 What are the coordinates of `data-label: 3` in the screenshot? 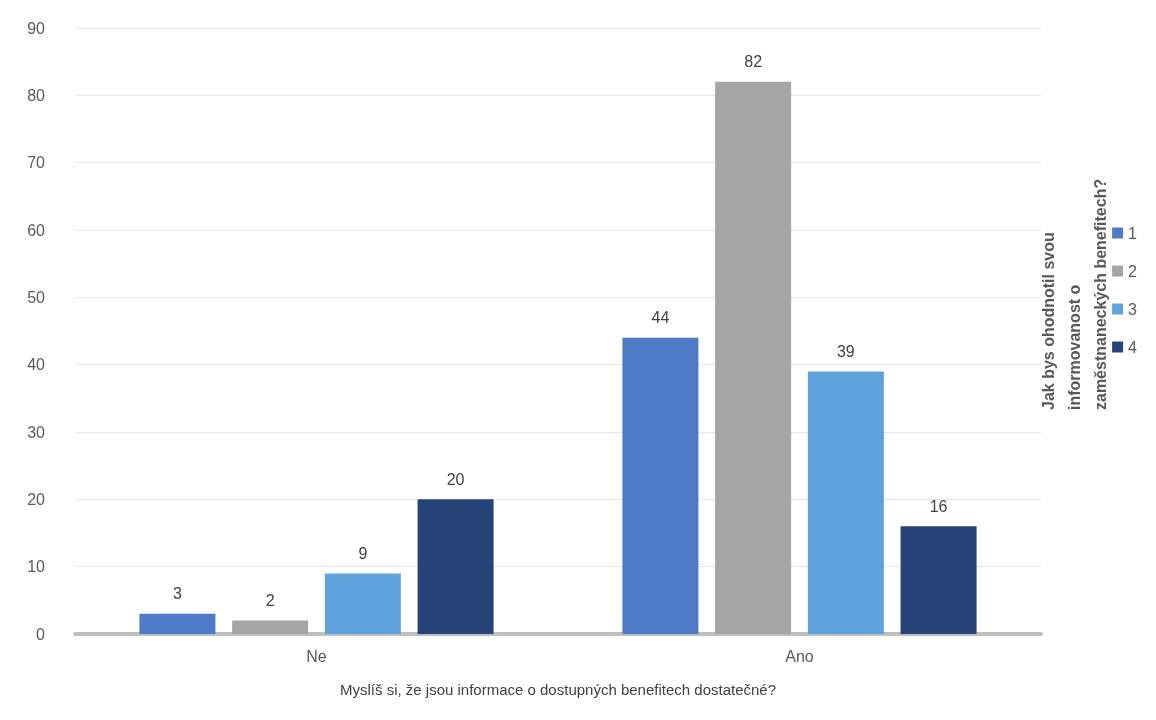 It's located at (177, 594).